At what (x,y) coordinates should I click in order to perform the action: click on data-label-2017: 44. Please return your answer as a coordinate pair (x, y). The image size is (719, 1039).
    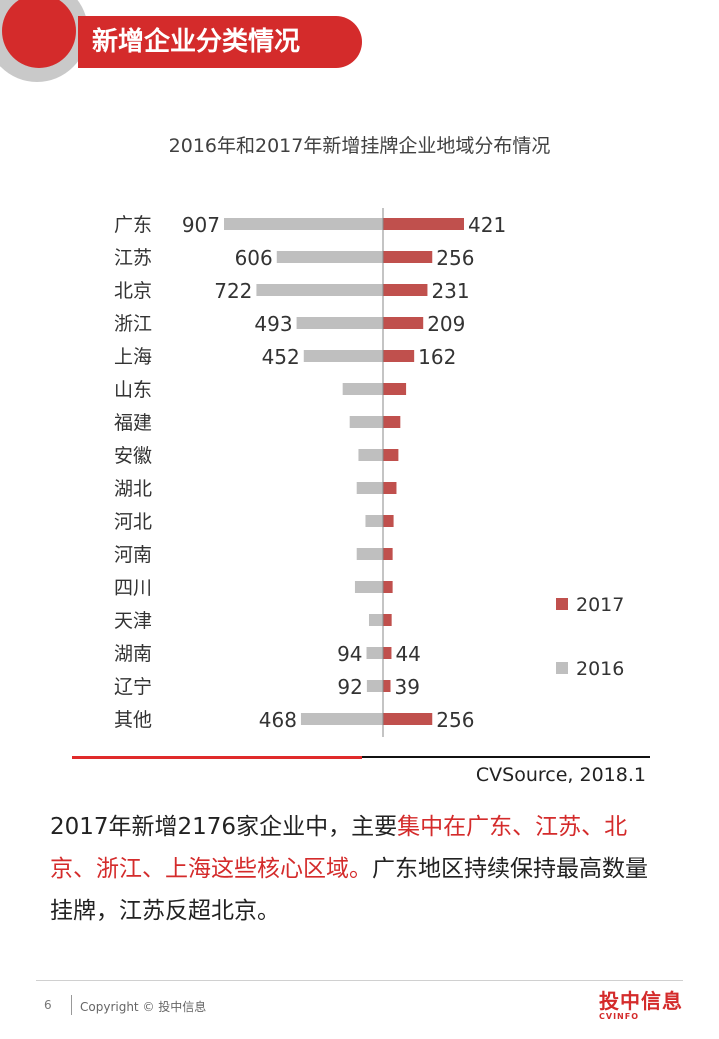
    Looking at the image, I should click on (407, 654).